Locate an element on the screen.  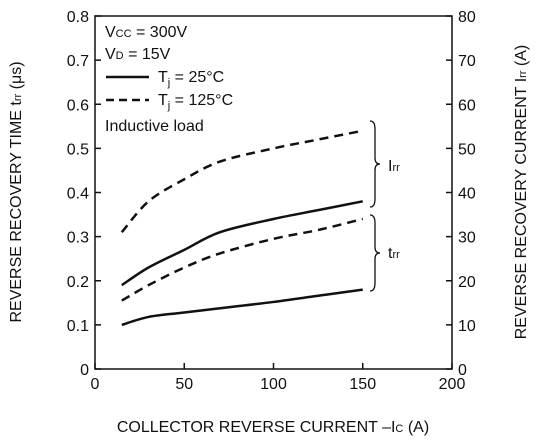
brace-trr is located at coordinates (375, 253).